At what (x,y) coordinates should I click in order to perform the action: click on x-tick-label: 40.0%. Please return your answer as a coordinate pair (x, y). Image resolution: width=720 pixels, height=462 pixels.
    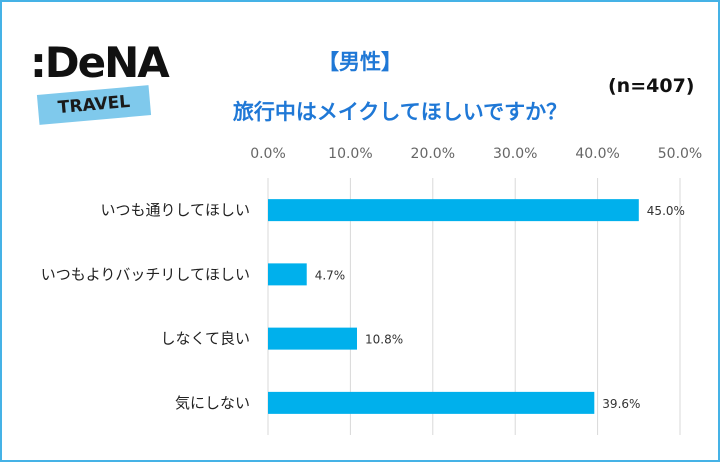
    Looking at the image, I should click on (597, 154).